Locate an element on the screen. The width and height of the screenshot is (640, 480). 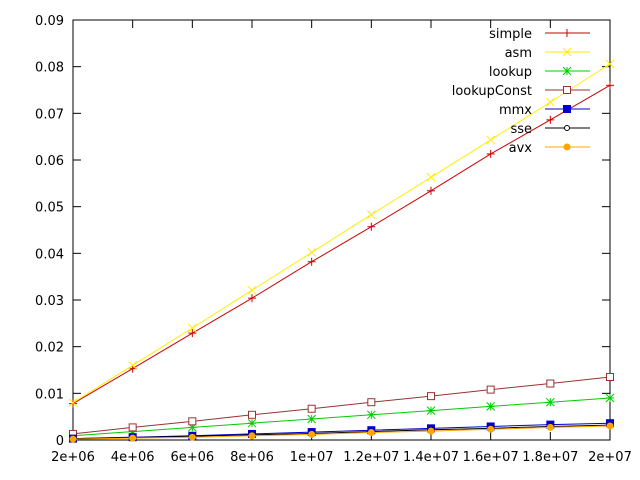
y-tick-label: 0.02 is located at coordinates (49, 348).